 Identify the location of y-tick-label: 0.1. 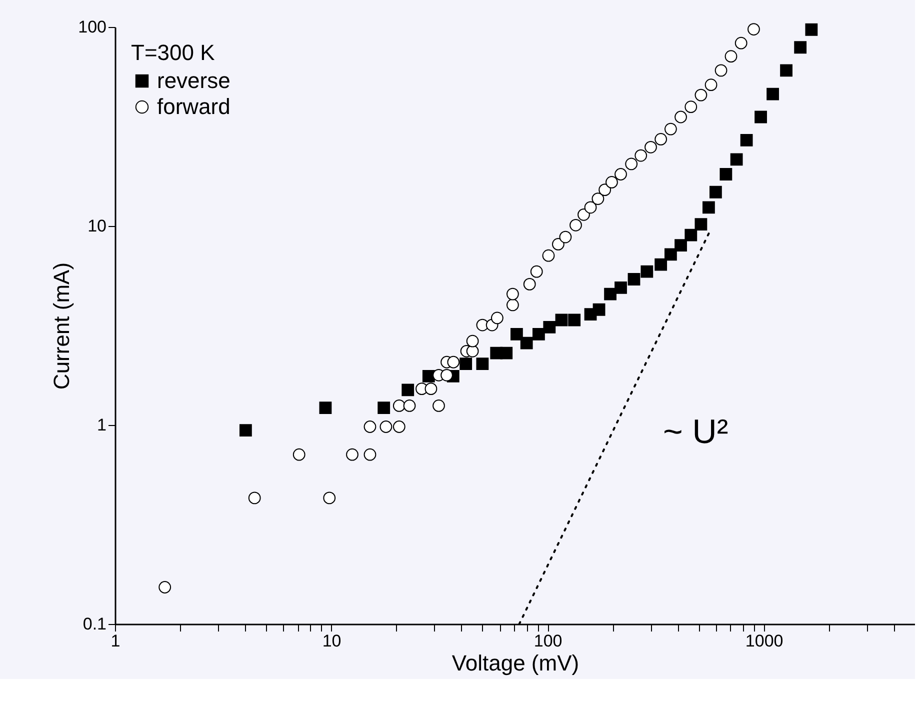
(94, 624).